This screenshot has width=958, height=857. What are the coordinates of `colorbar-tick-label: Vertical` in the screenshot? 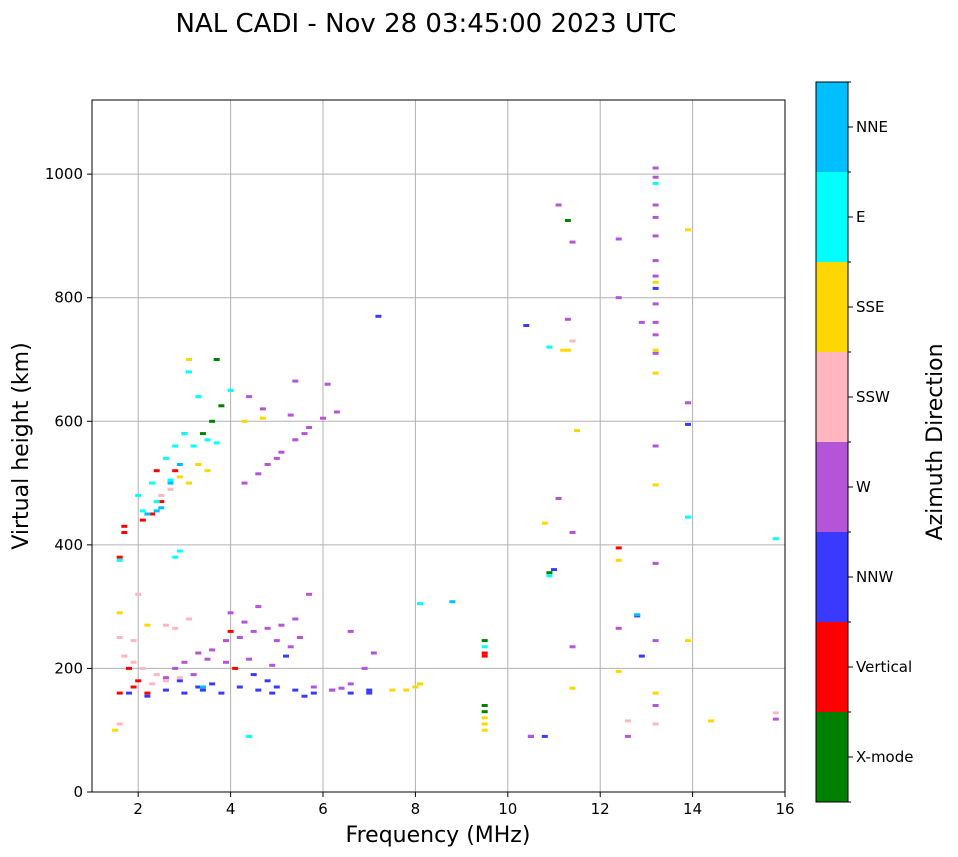 It's located at (884, 667).